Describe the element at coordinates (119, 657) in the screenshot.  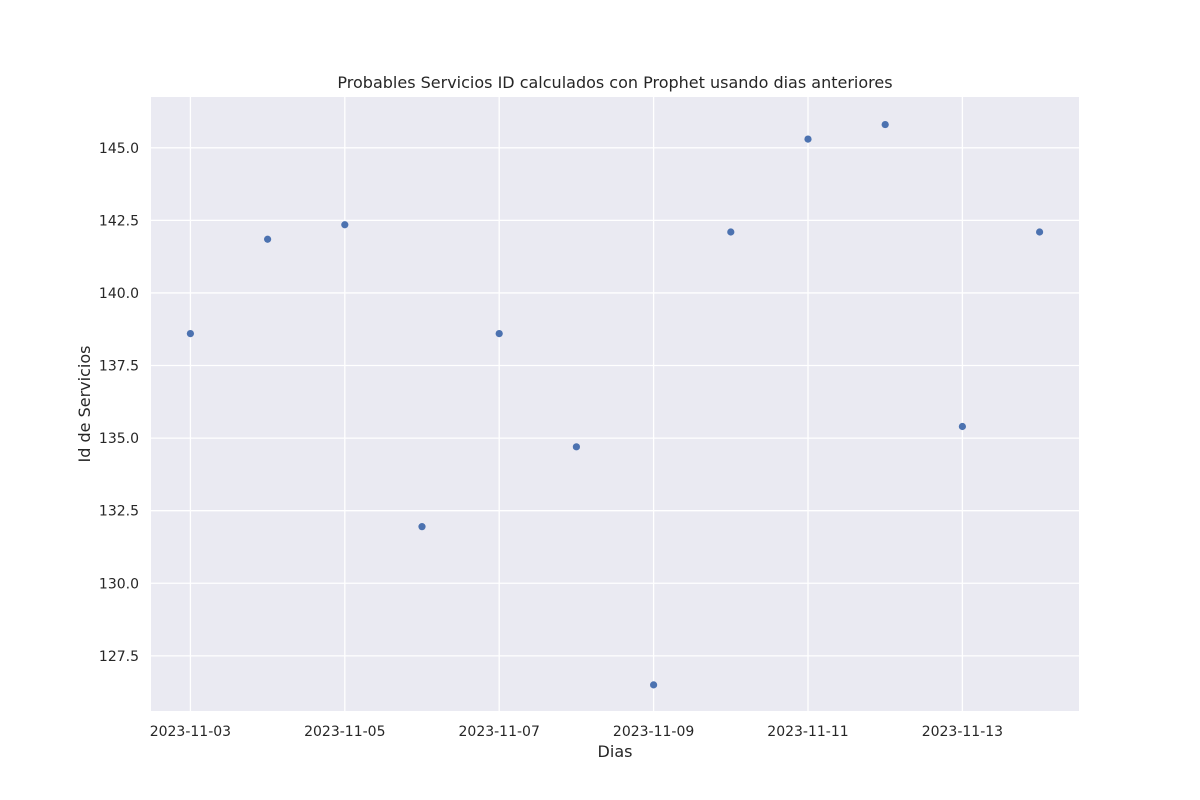
I see `y-tick-label: 127.5` at that location.